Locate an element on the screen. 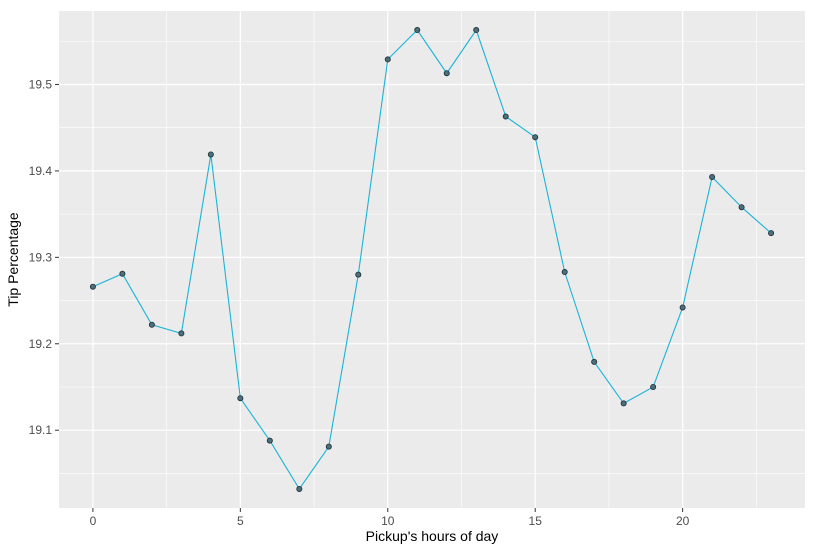 This screenshot has height=550, width=813. x-tick-label: 15 is located at coordinates (536, 521).